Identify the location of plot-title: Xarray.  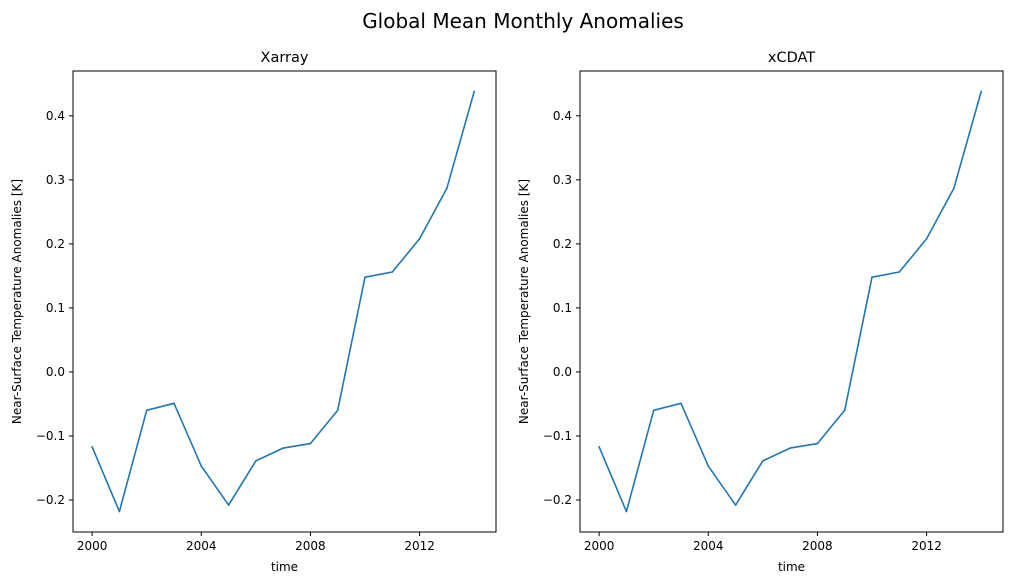
(285, 58).